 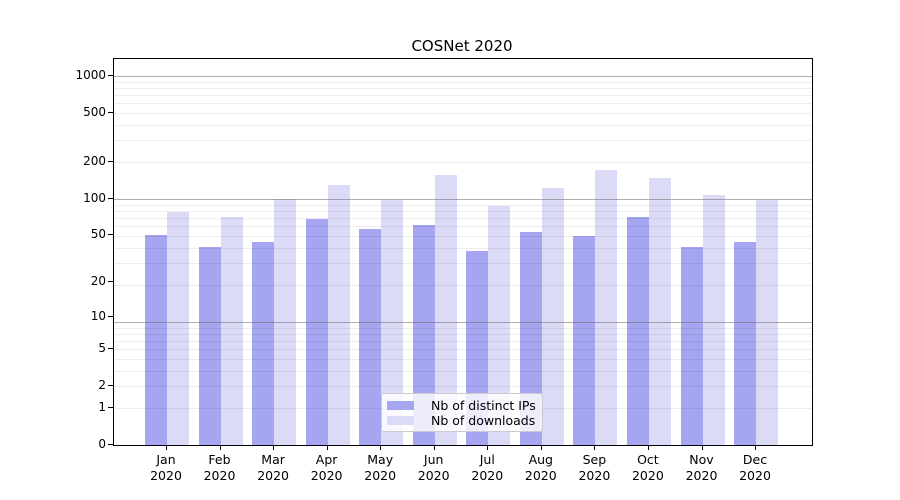 I want to click on bar-mar-ips, so click(x=263, y=343).